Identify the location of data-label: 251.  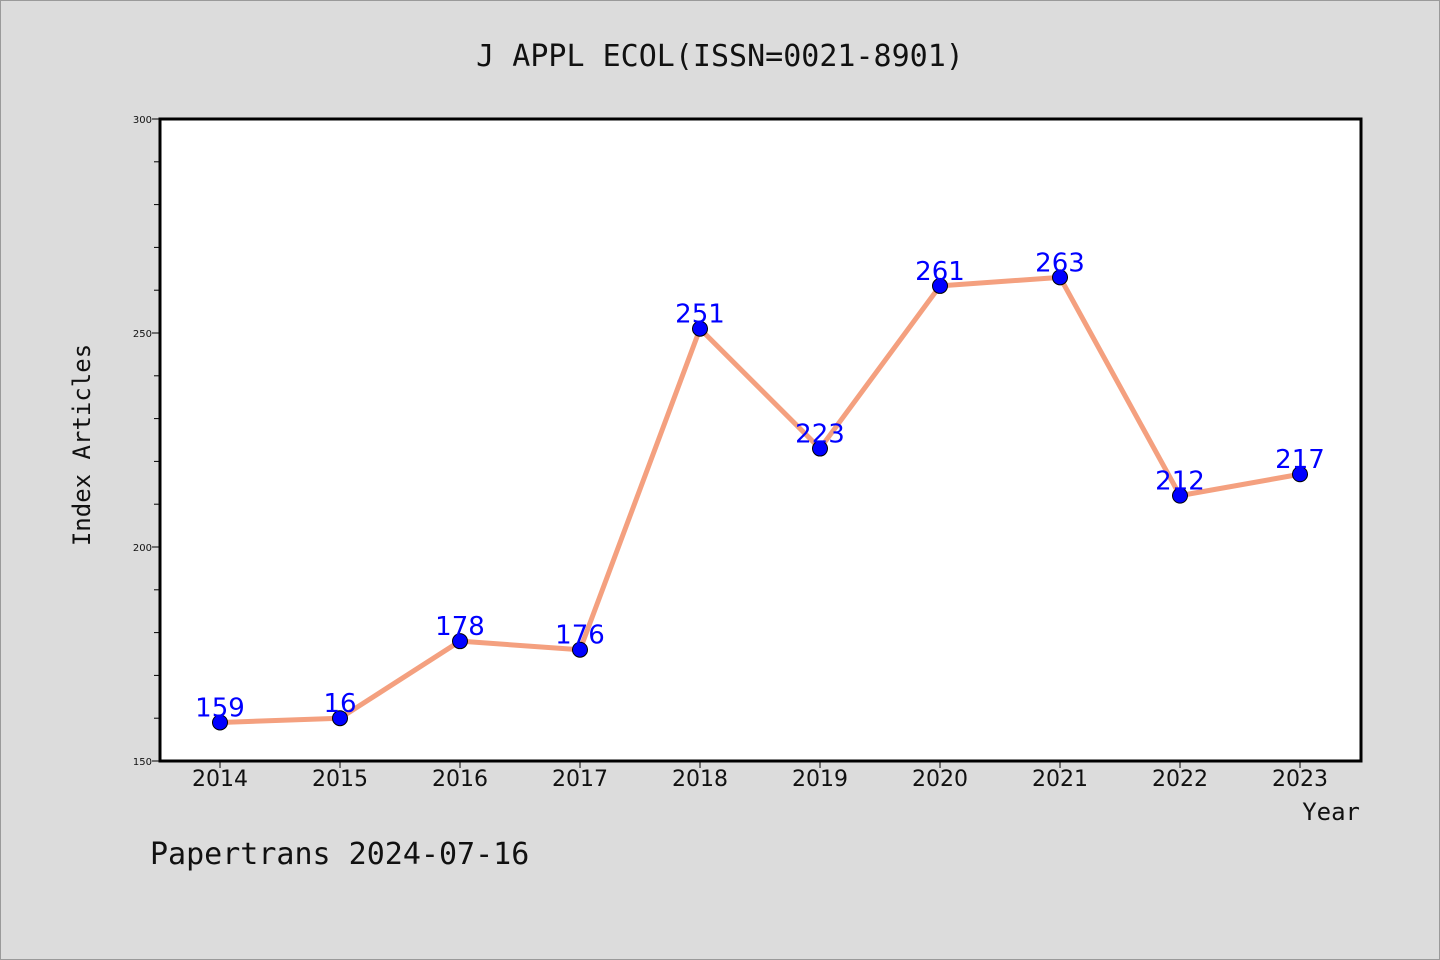
(700, 315).